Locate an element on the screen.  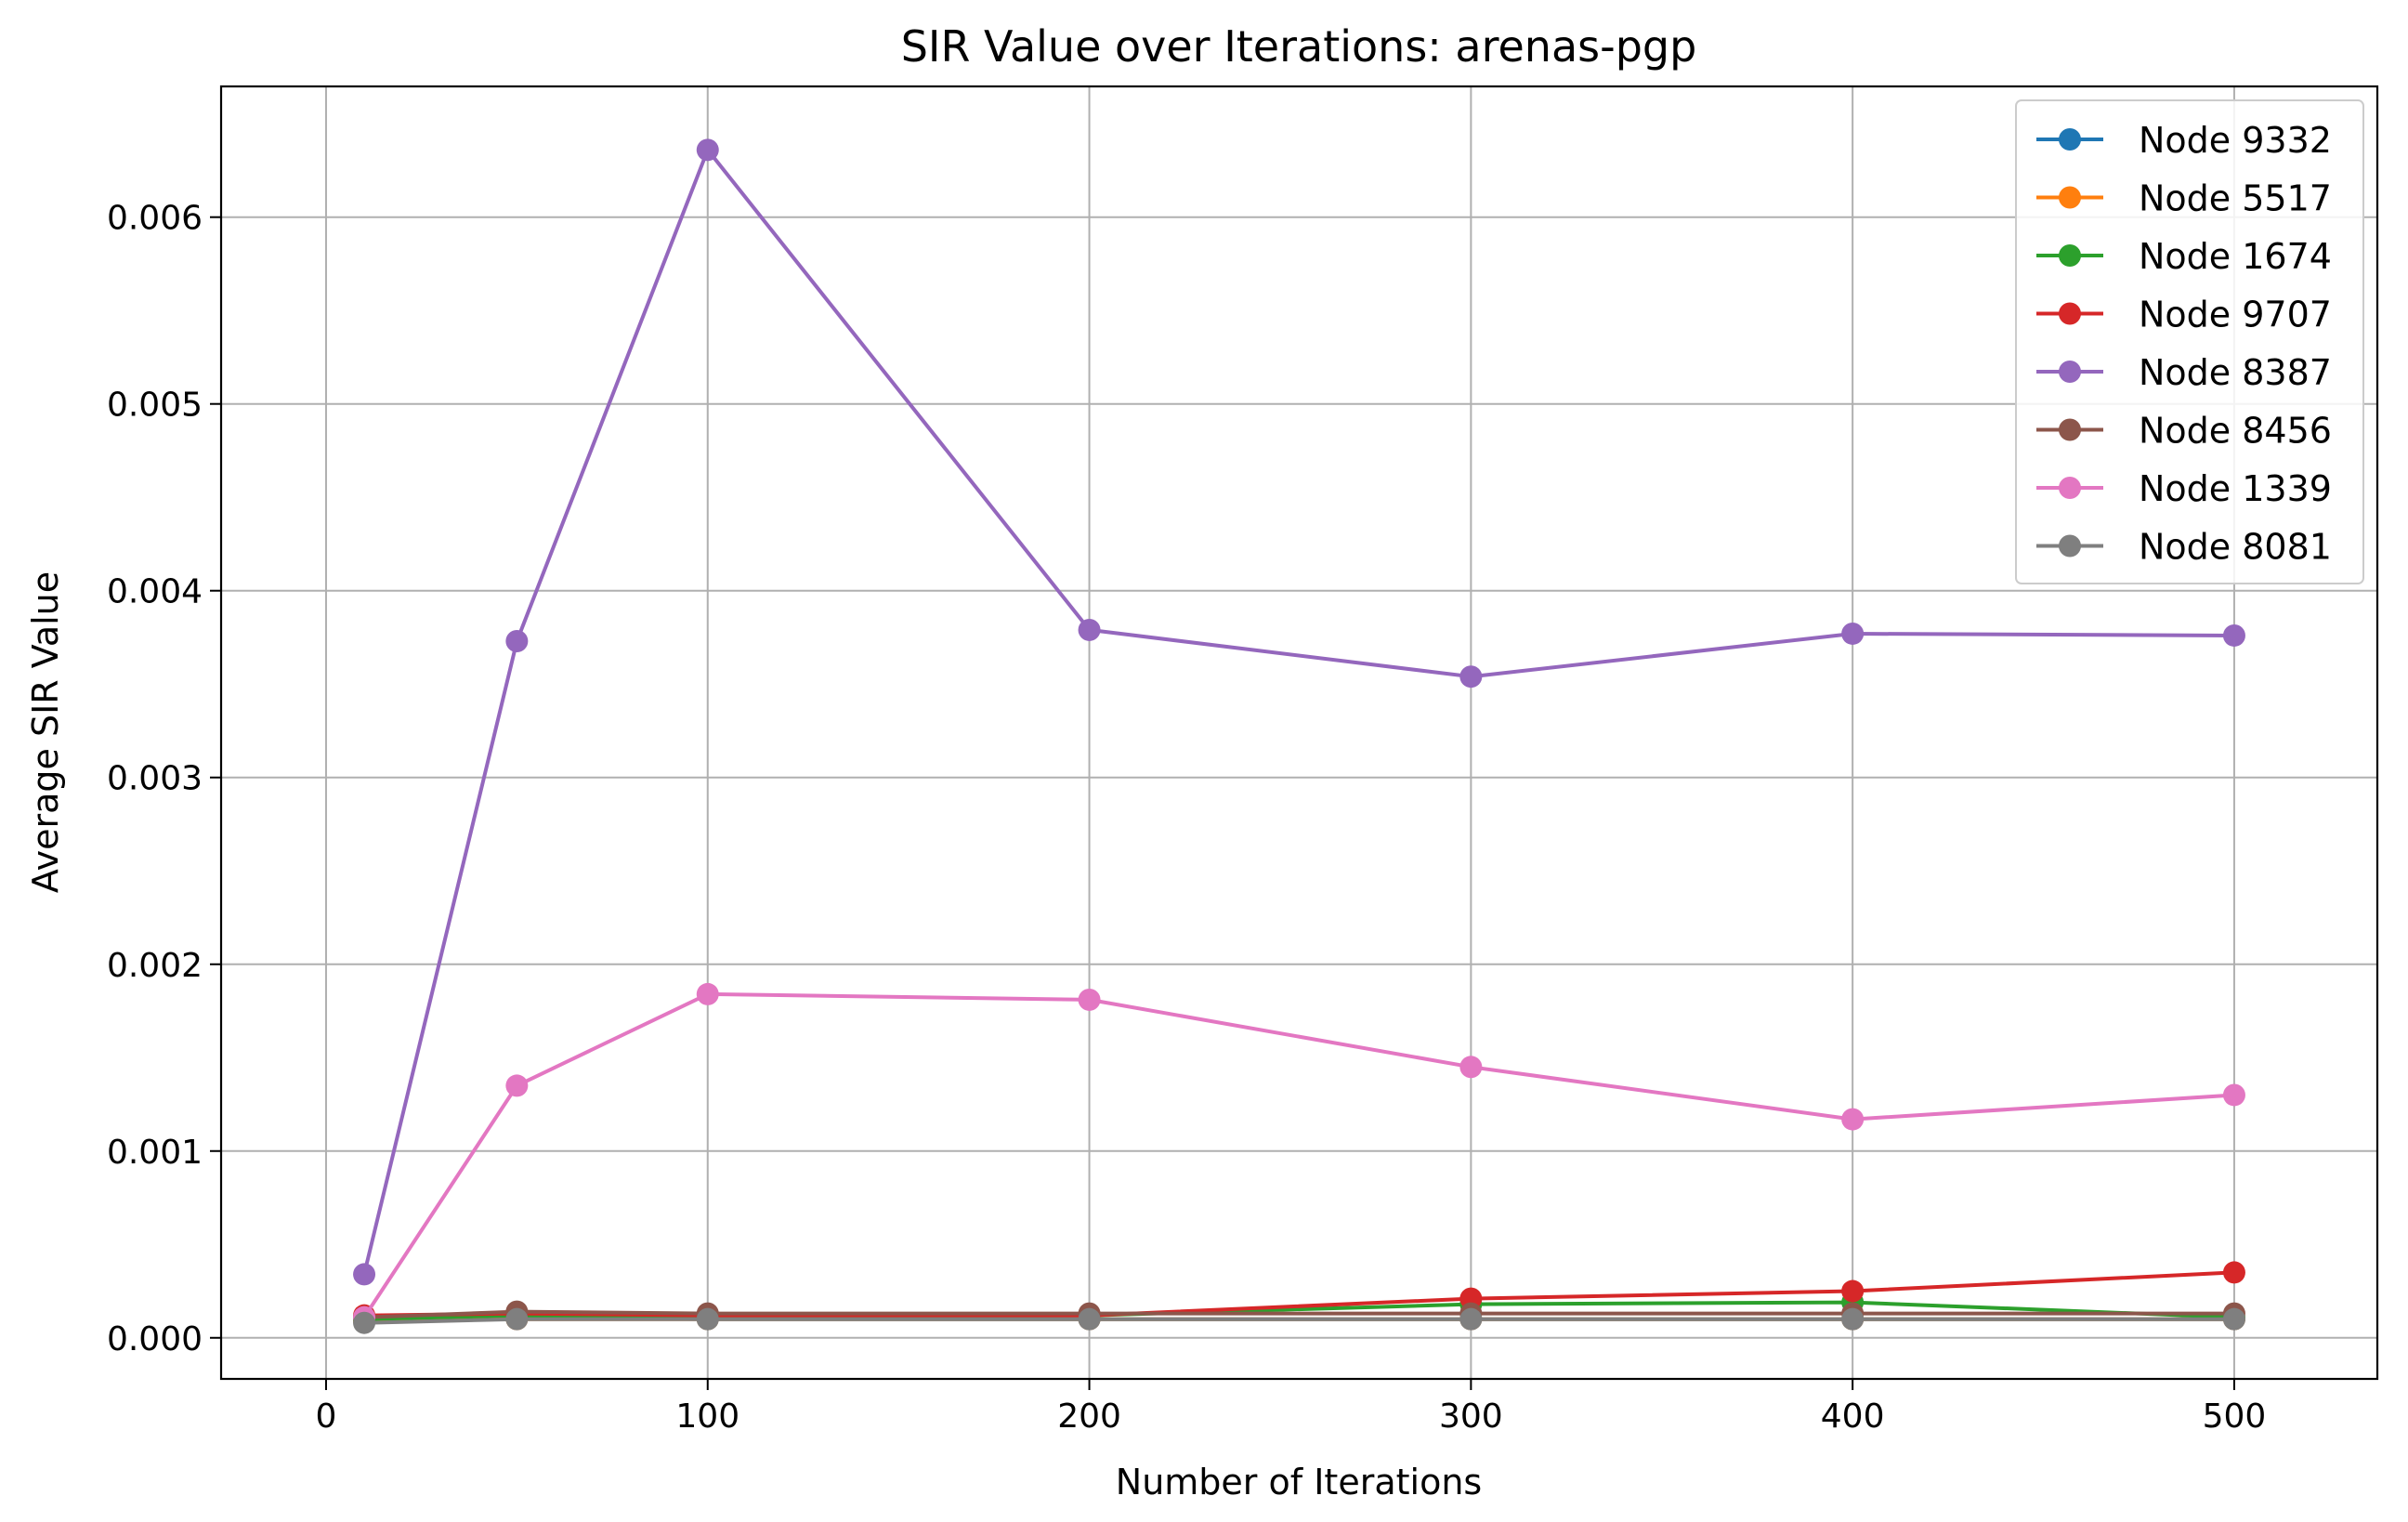
x-tick-label: 200 is located at coordinates (1089, 1417).